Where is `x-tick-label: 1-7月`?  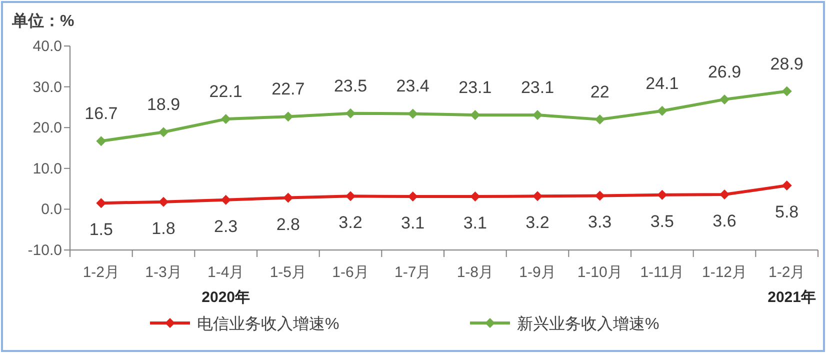 x-tick-label: 1-7月 is located at coordinates (413, 272).